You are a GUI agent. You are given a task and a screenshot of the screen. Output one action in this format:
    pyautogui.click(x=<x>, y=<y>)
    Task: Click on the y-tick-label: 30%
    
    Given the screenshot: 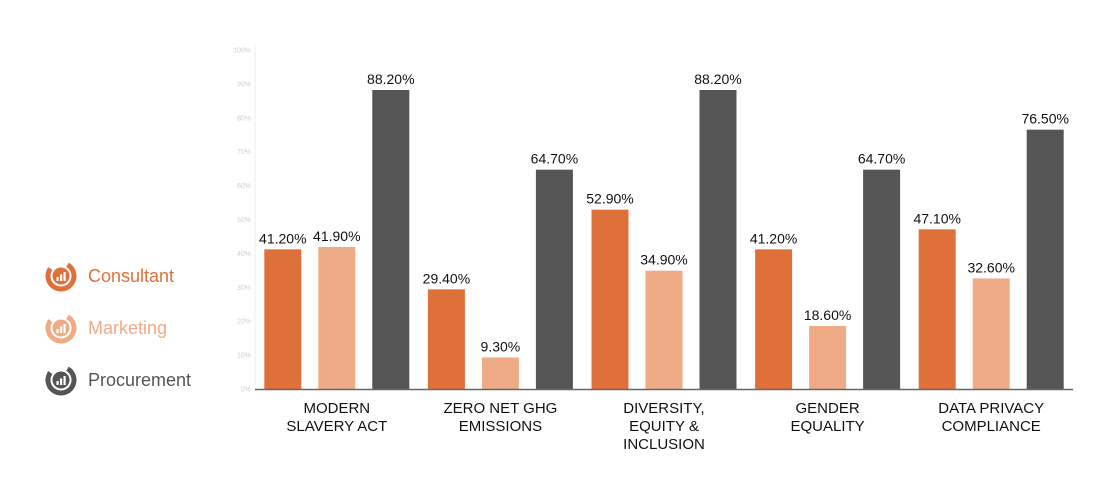 What is the action you would take?
    pyautogui.click(x=244, y=288)
    